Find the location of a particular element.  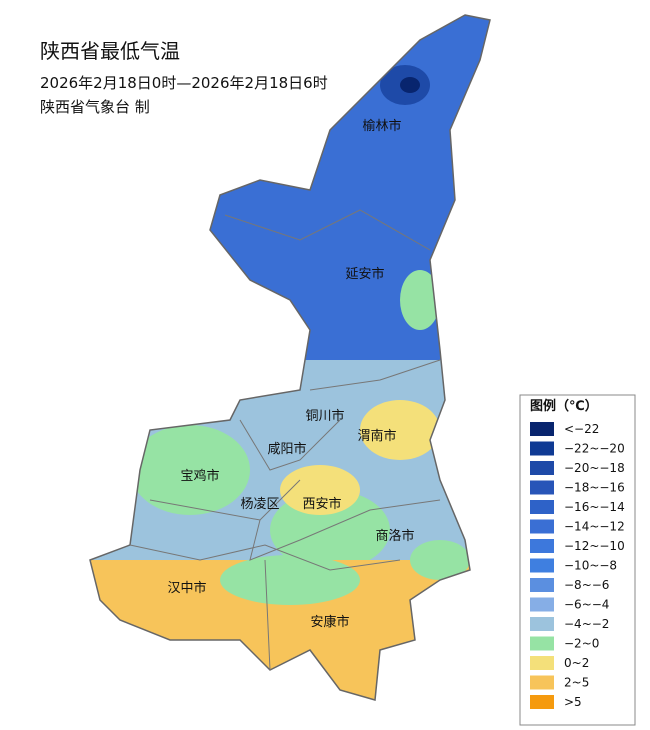

legend-title: 图例（℃） is located at coordinates (564, 406).